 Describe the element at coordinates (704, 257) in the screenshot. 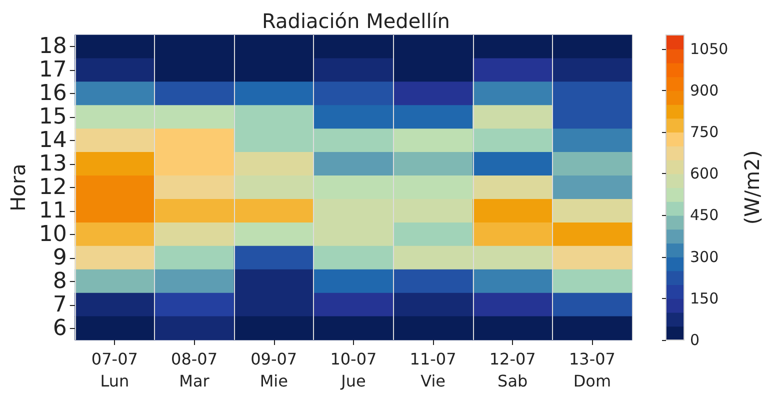

I see `color-bar-label: 300` at that location.